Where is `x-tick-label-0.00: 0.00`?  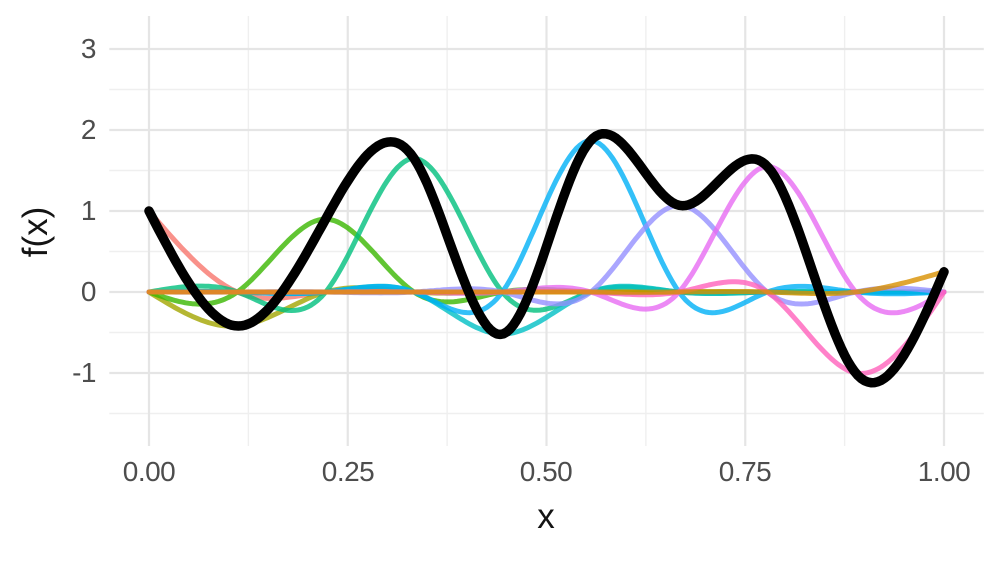
x-tick-label-0.00: 0.00 is located at coordinates (149, 471).